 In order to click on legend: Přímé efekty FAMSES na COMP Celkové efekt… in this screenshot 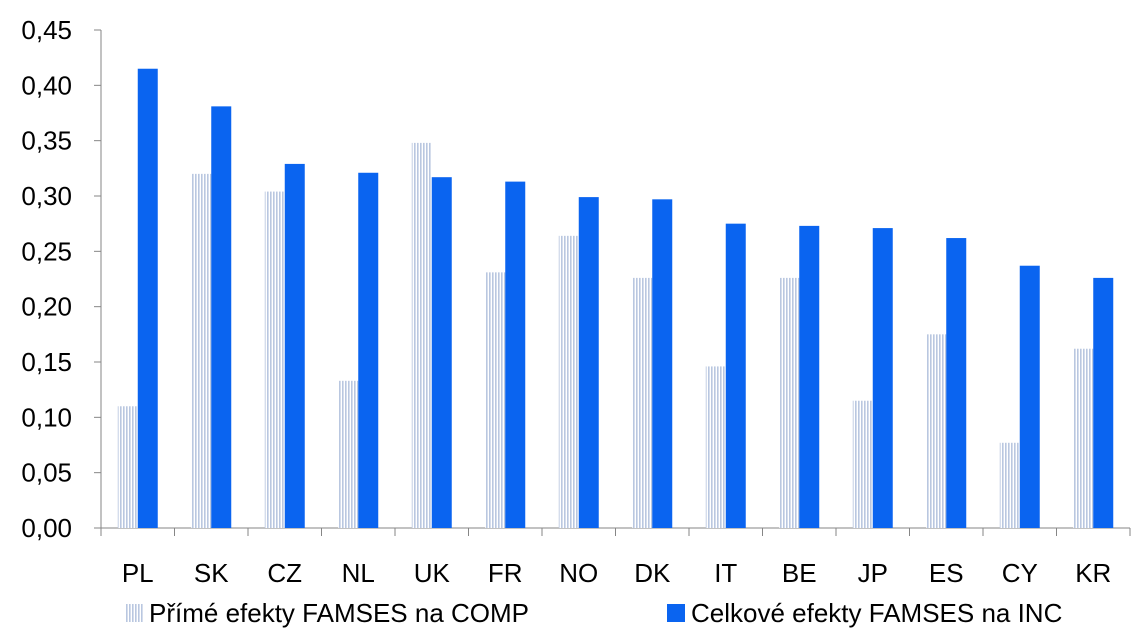, I will do `click(593, 613)`.